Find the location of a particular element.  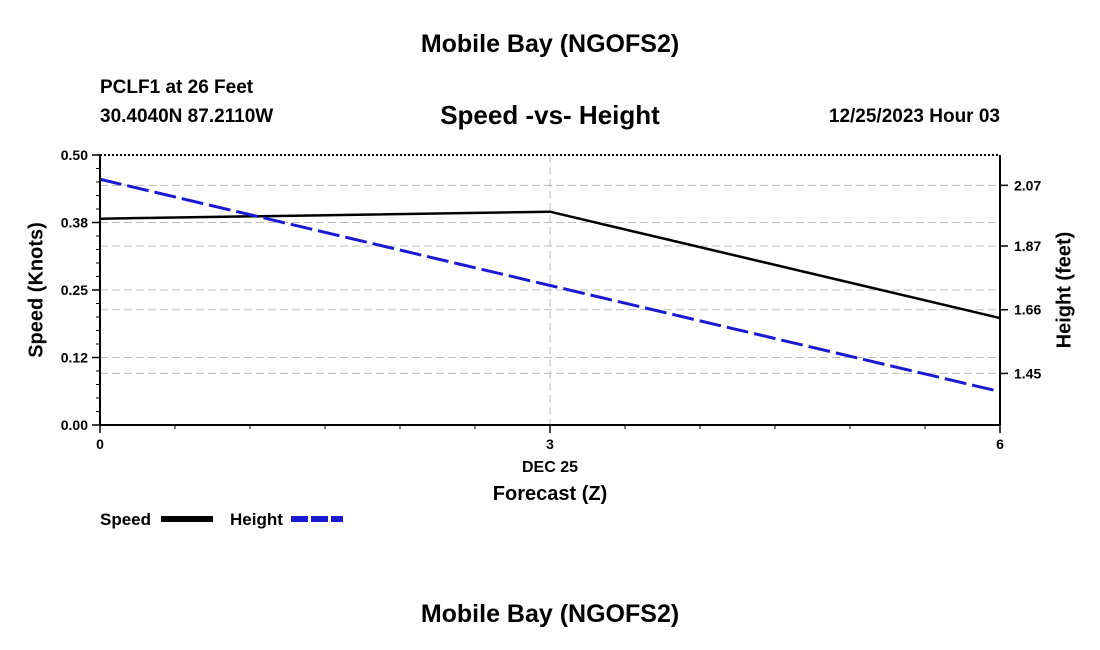

x-axis-title: Forecast (Z) is located at coordinates (550, 494).